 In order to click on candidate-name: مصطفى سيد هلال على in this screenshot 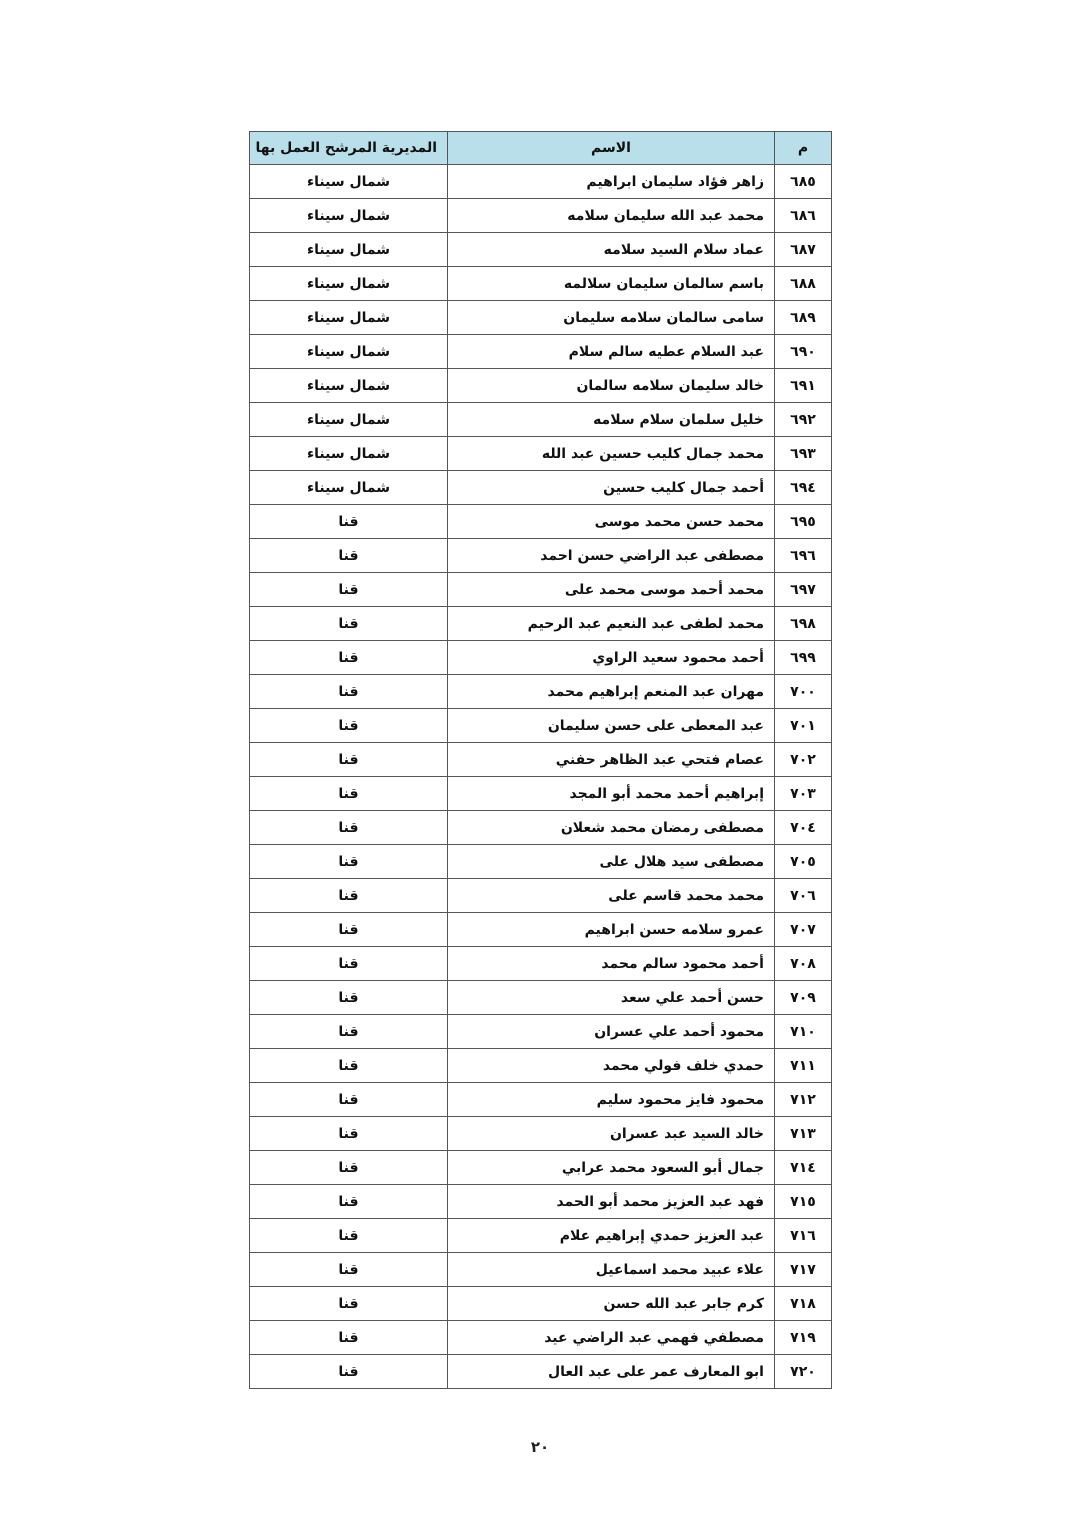, I will do `click(611, 861)`.